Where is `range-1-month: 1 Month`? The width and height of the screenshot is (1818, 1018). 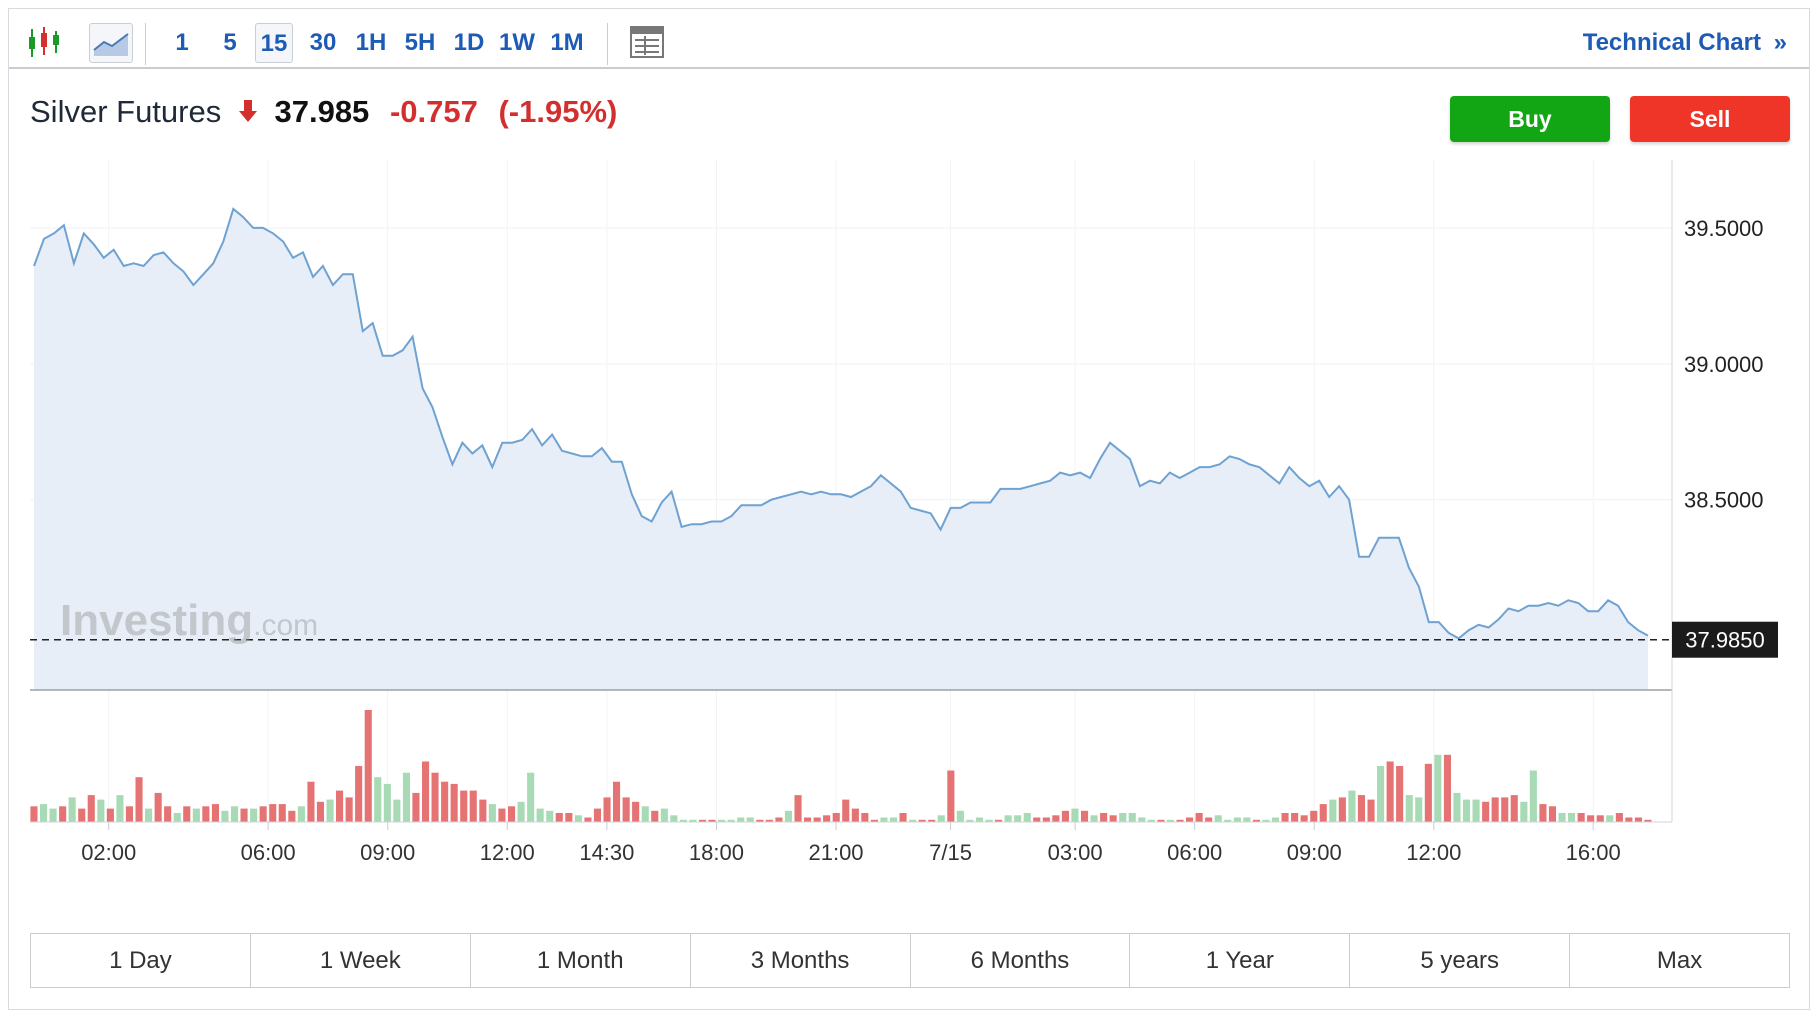
range-1-month: 1 Month is located at coordinates (581, 960).